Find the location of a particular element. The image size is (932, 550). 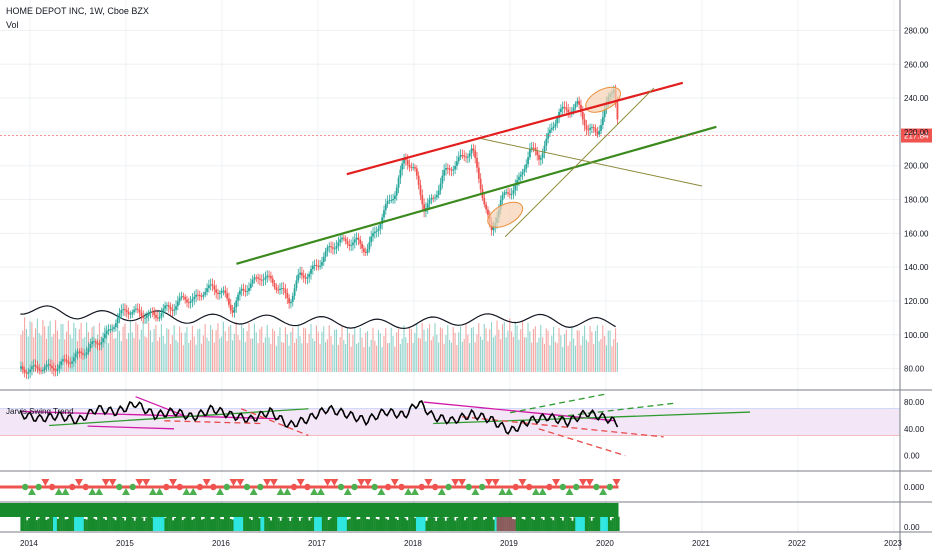

symbol-title: HOME DEPOT INC, 1W, Cboe BZX is located at coordinates (77, 11).